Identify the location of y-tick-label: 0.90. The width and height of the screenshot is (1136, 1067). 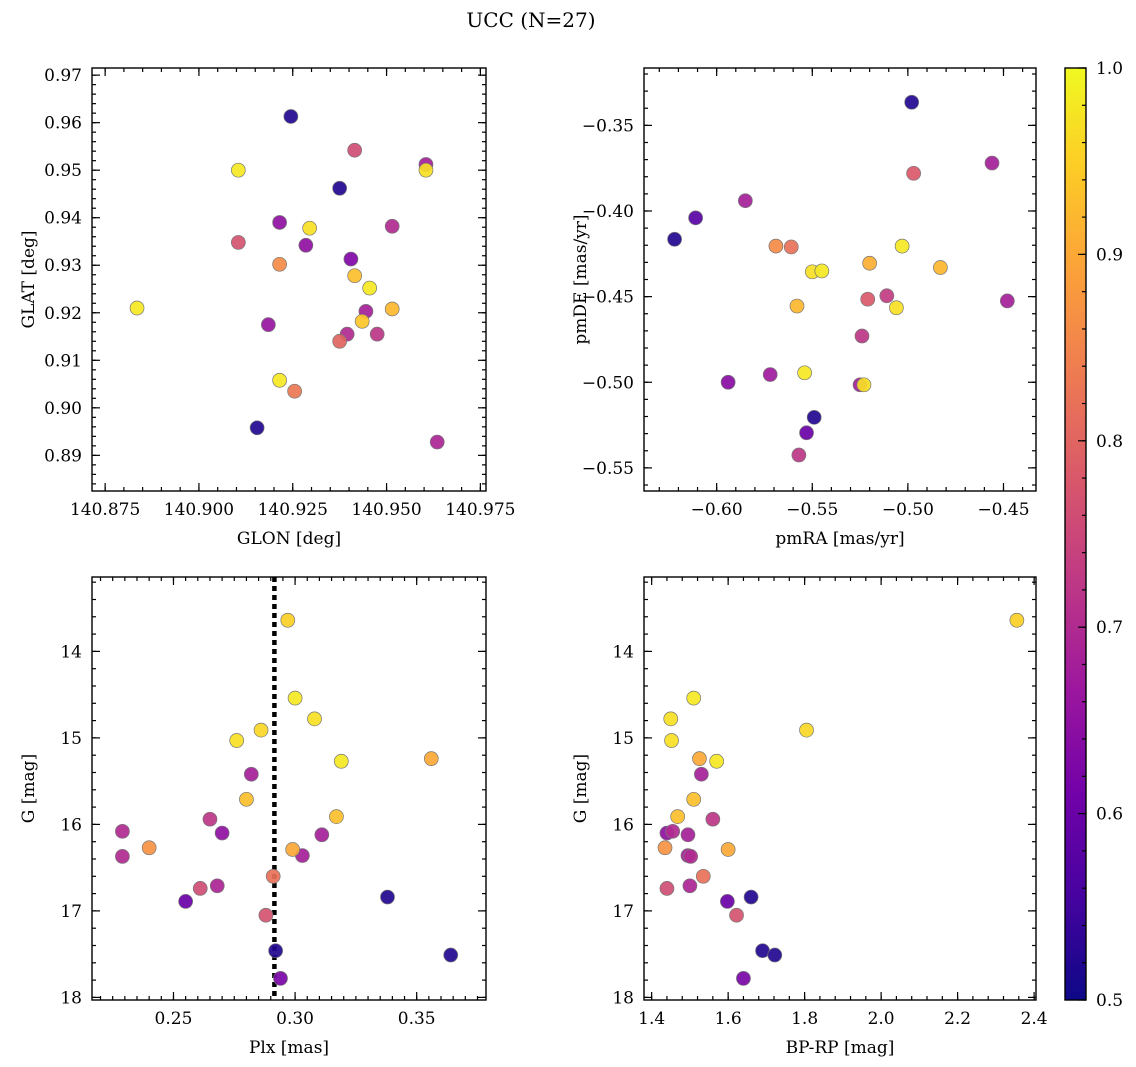
(63, 409).